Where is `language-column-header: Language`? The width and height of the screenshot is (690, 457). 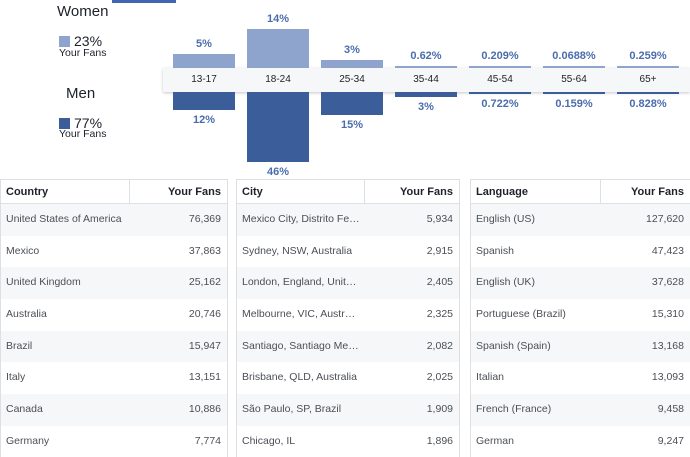 language-column-header: Language is located at coordinates (502, 192).